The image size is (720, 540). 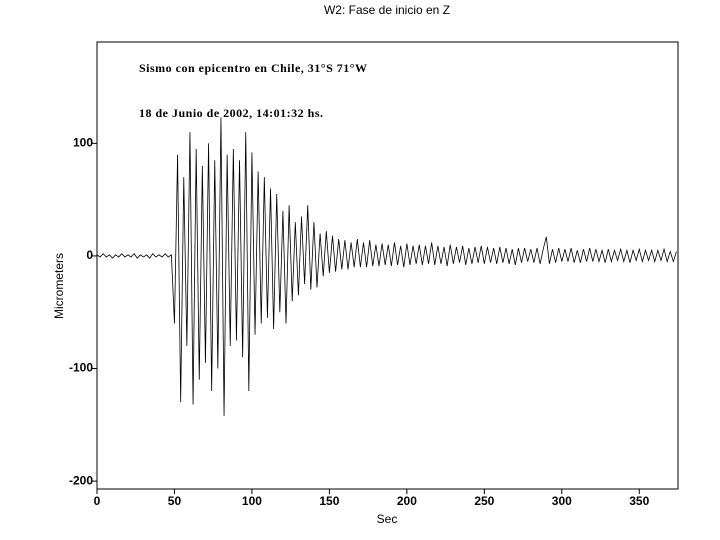 What do you see at coordinates (81, 368) in the screenshot?
I see `y-tick-label: -100` at bounding box center [81, 368].